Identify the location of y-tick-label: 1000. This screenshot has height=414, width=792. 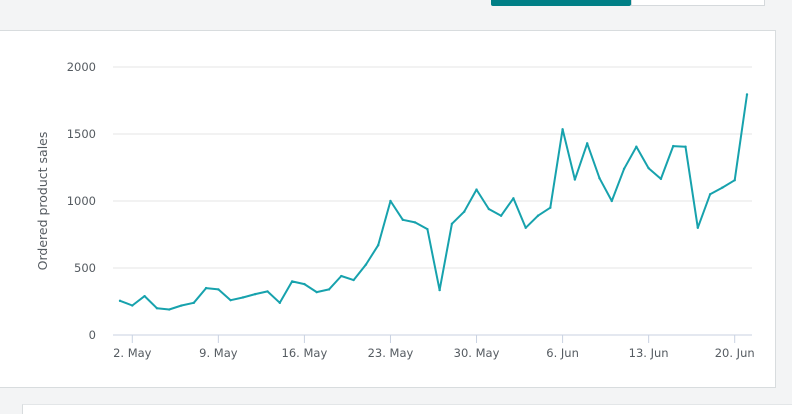
(81, 201).